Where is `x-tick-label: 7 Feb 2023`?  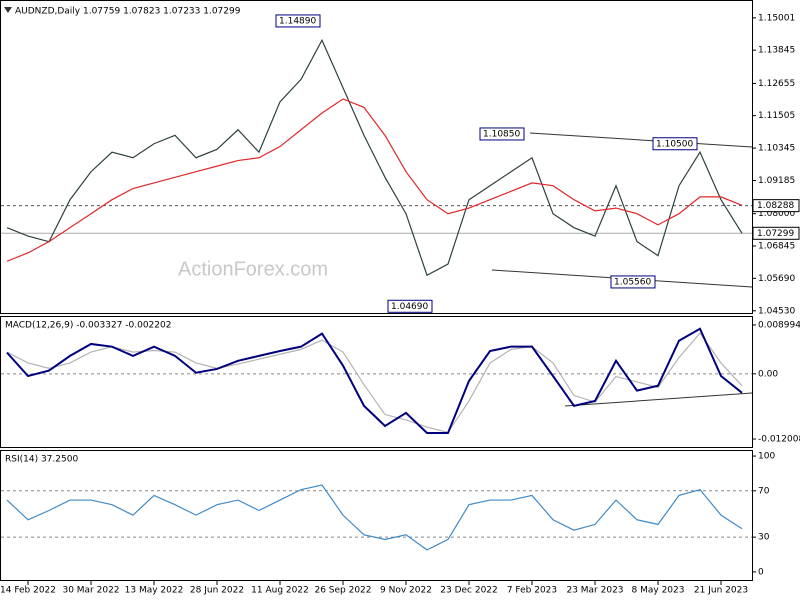 x-tick-label: 7 Feb 2023 is located at coordinates (532, 591).